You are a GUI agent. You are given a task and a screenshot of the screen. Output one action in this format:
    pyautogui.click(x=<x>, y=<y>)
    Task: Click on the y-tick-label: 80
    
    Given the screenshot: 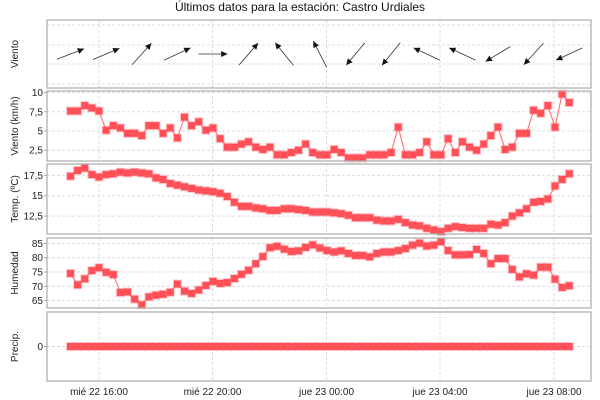 What is the action you would take?
    pyautogui.click(x=38, y=258)
    